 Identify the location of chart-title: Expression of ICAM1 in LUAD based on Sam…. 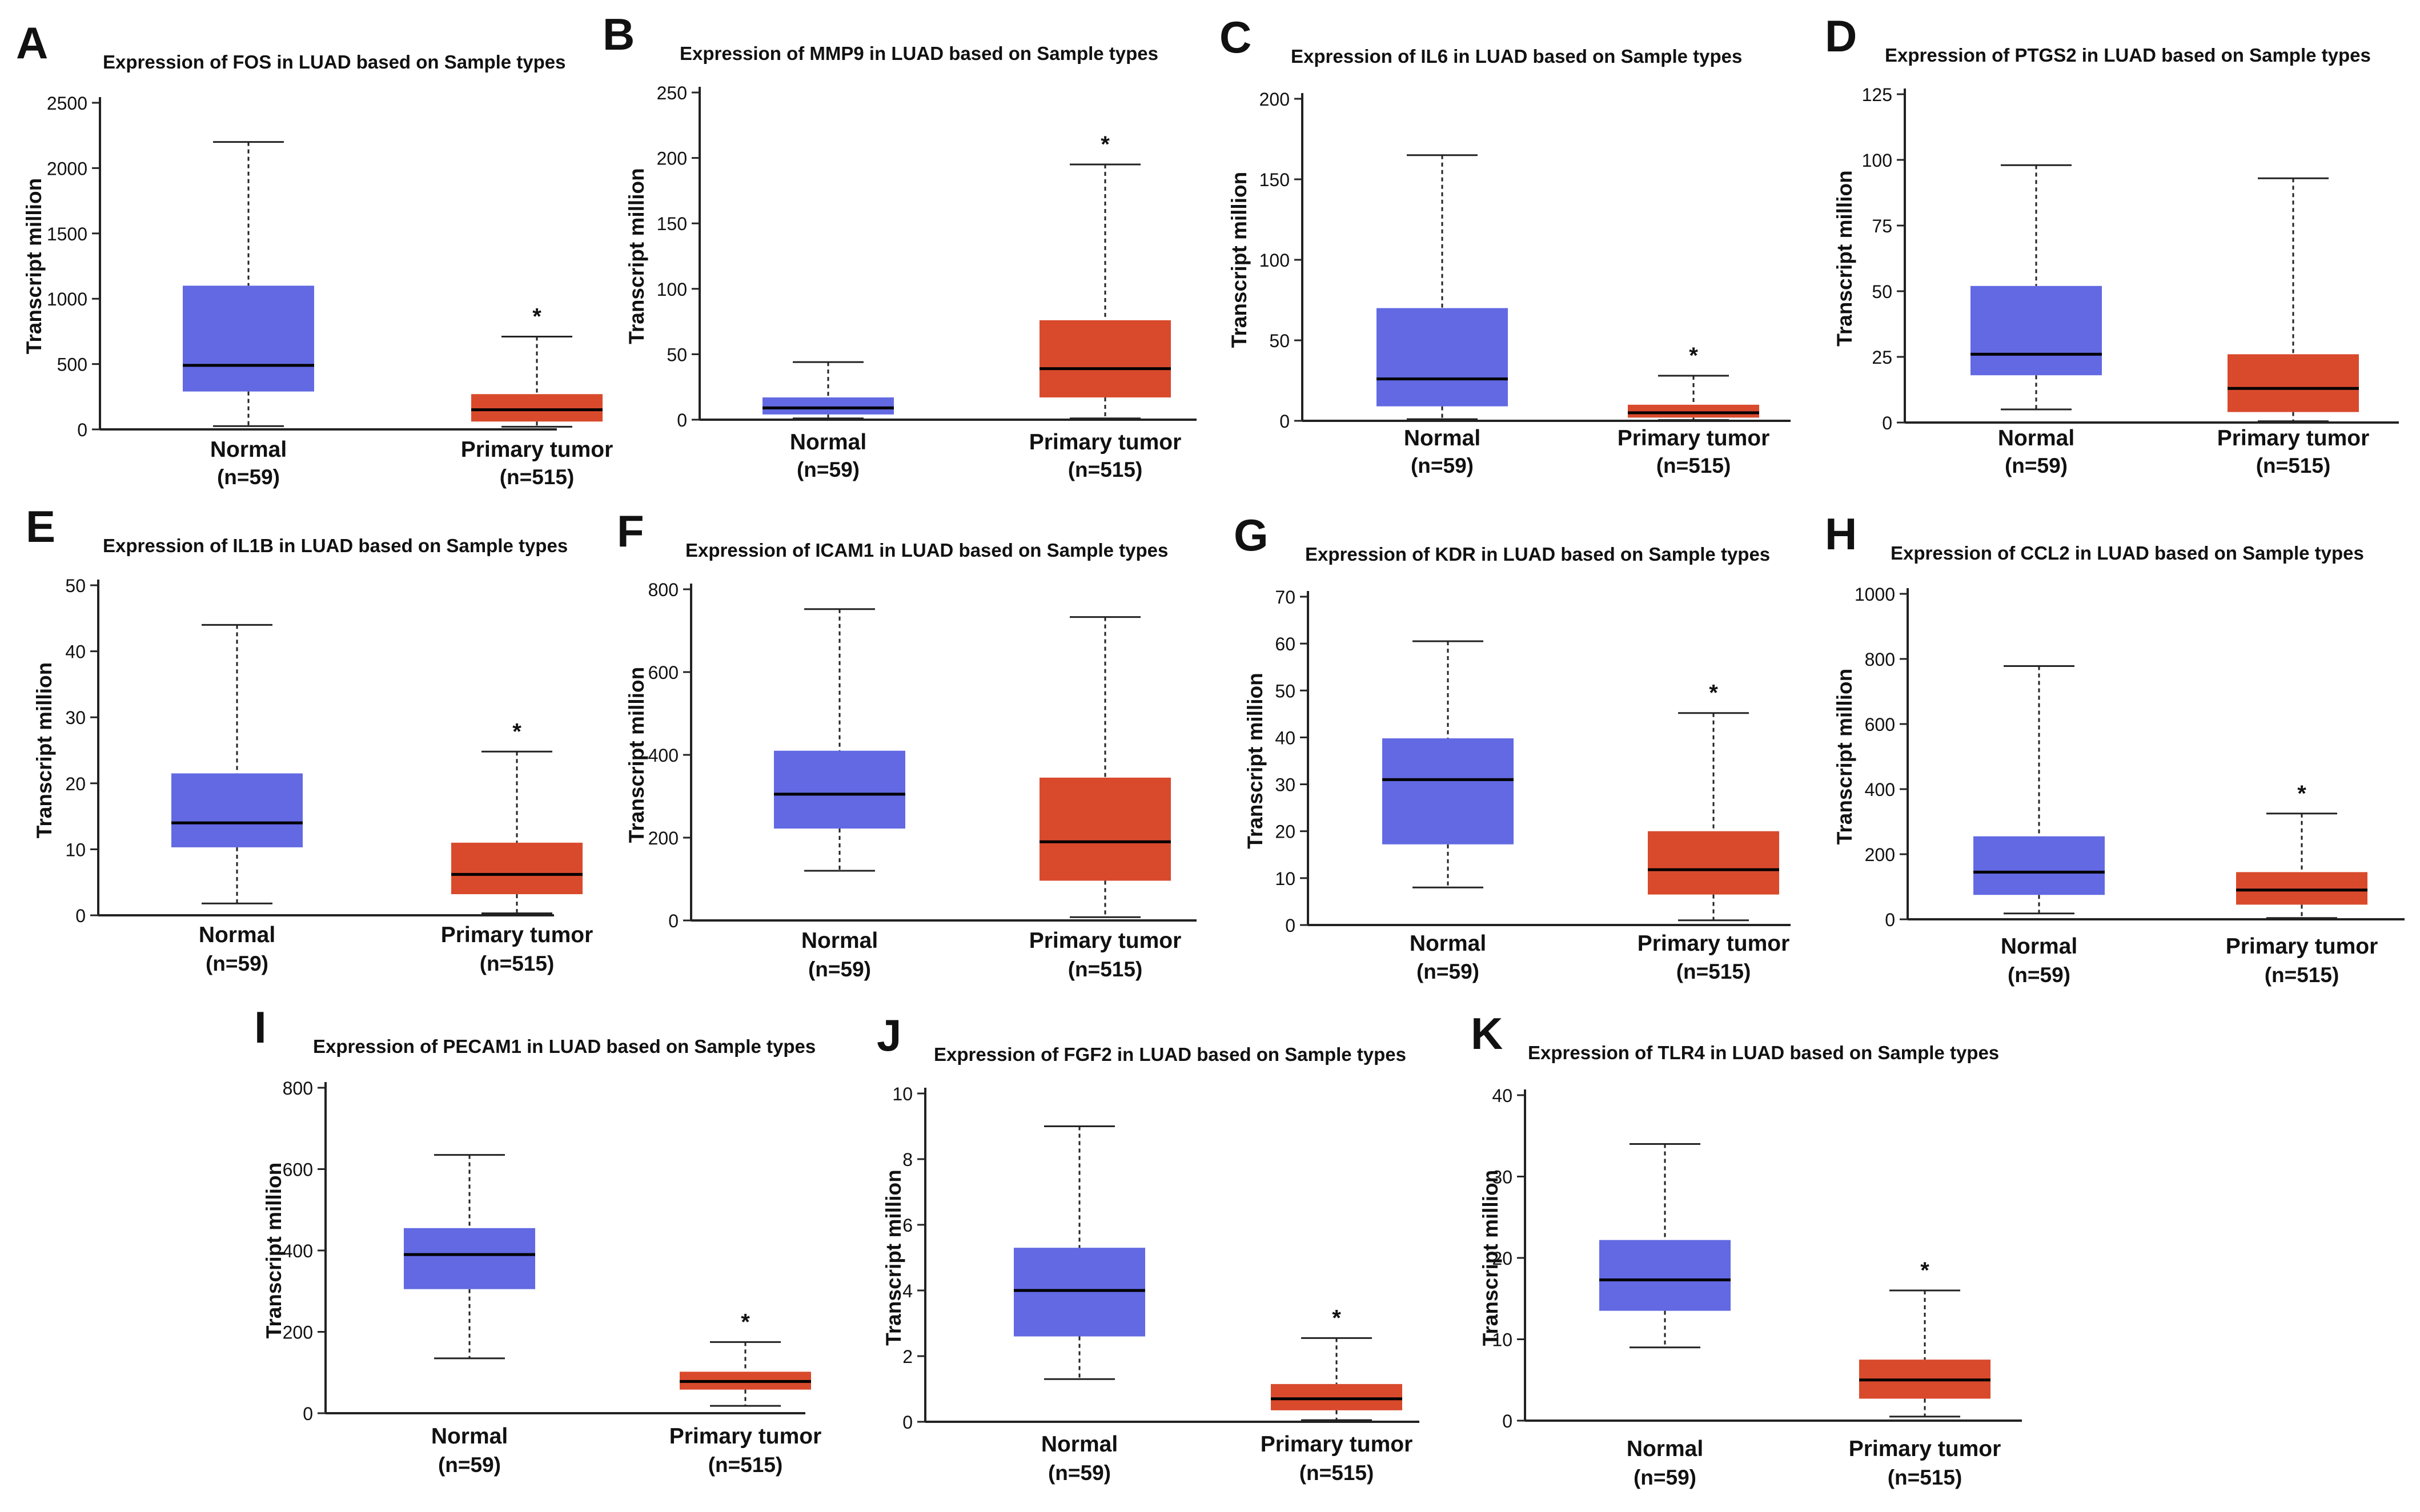
(926, 551).